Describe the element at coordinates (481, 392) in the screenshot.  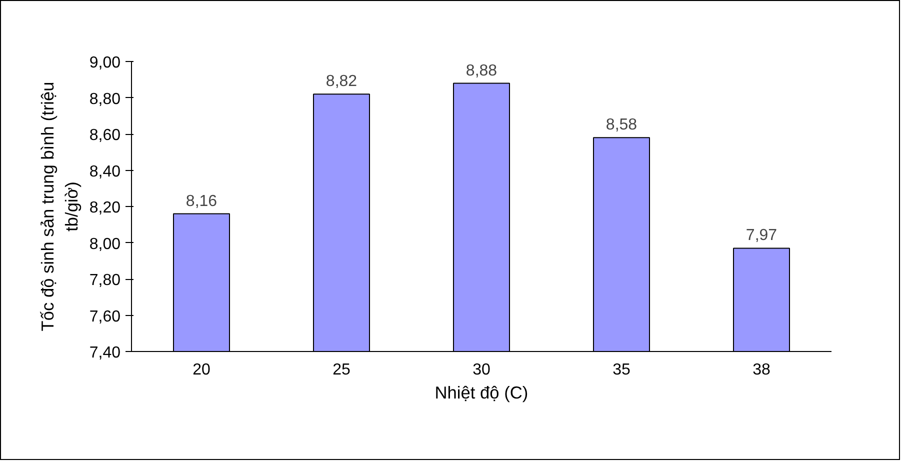
I see `x-axis-title: Nhiệt độ (C)` at that location.